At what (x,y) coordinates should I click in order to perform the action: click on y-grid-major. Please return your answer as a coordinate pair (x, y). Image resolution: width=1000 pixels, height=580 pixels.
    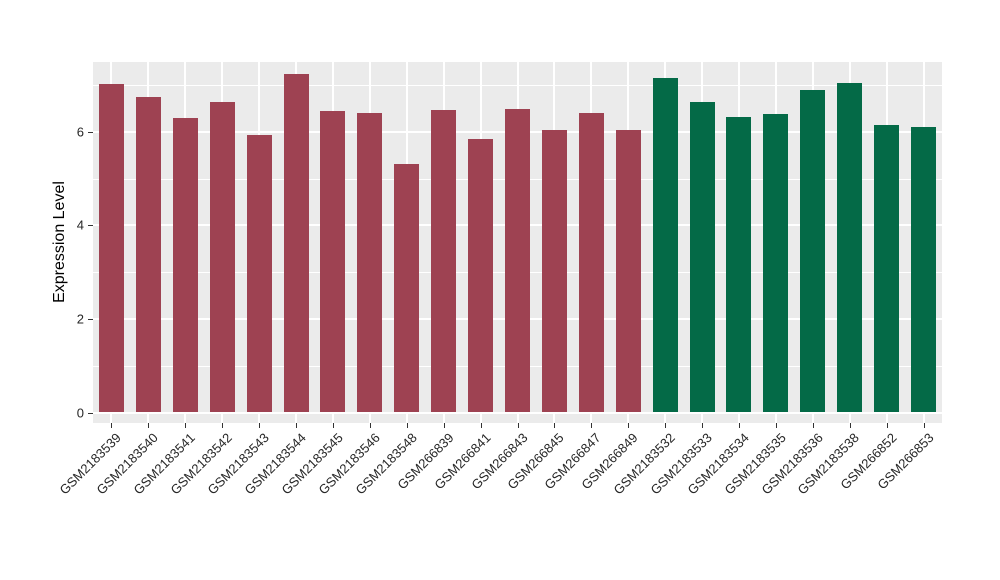
    Looking at the image, I should click on (517, 412).